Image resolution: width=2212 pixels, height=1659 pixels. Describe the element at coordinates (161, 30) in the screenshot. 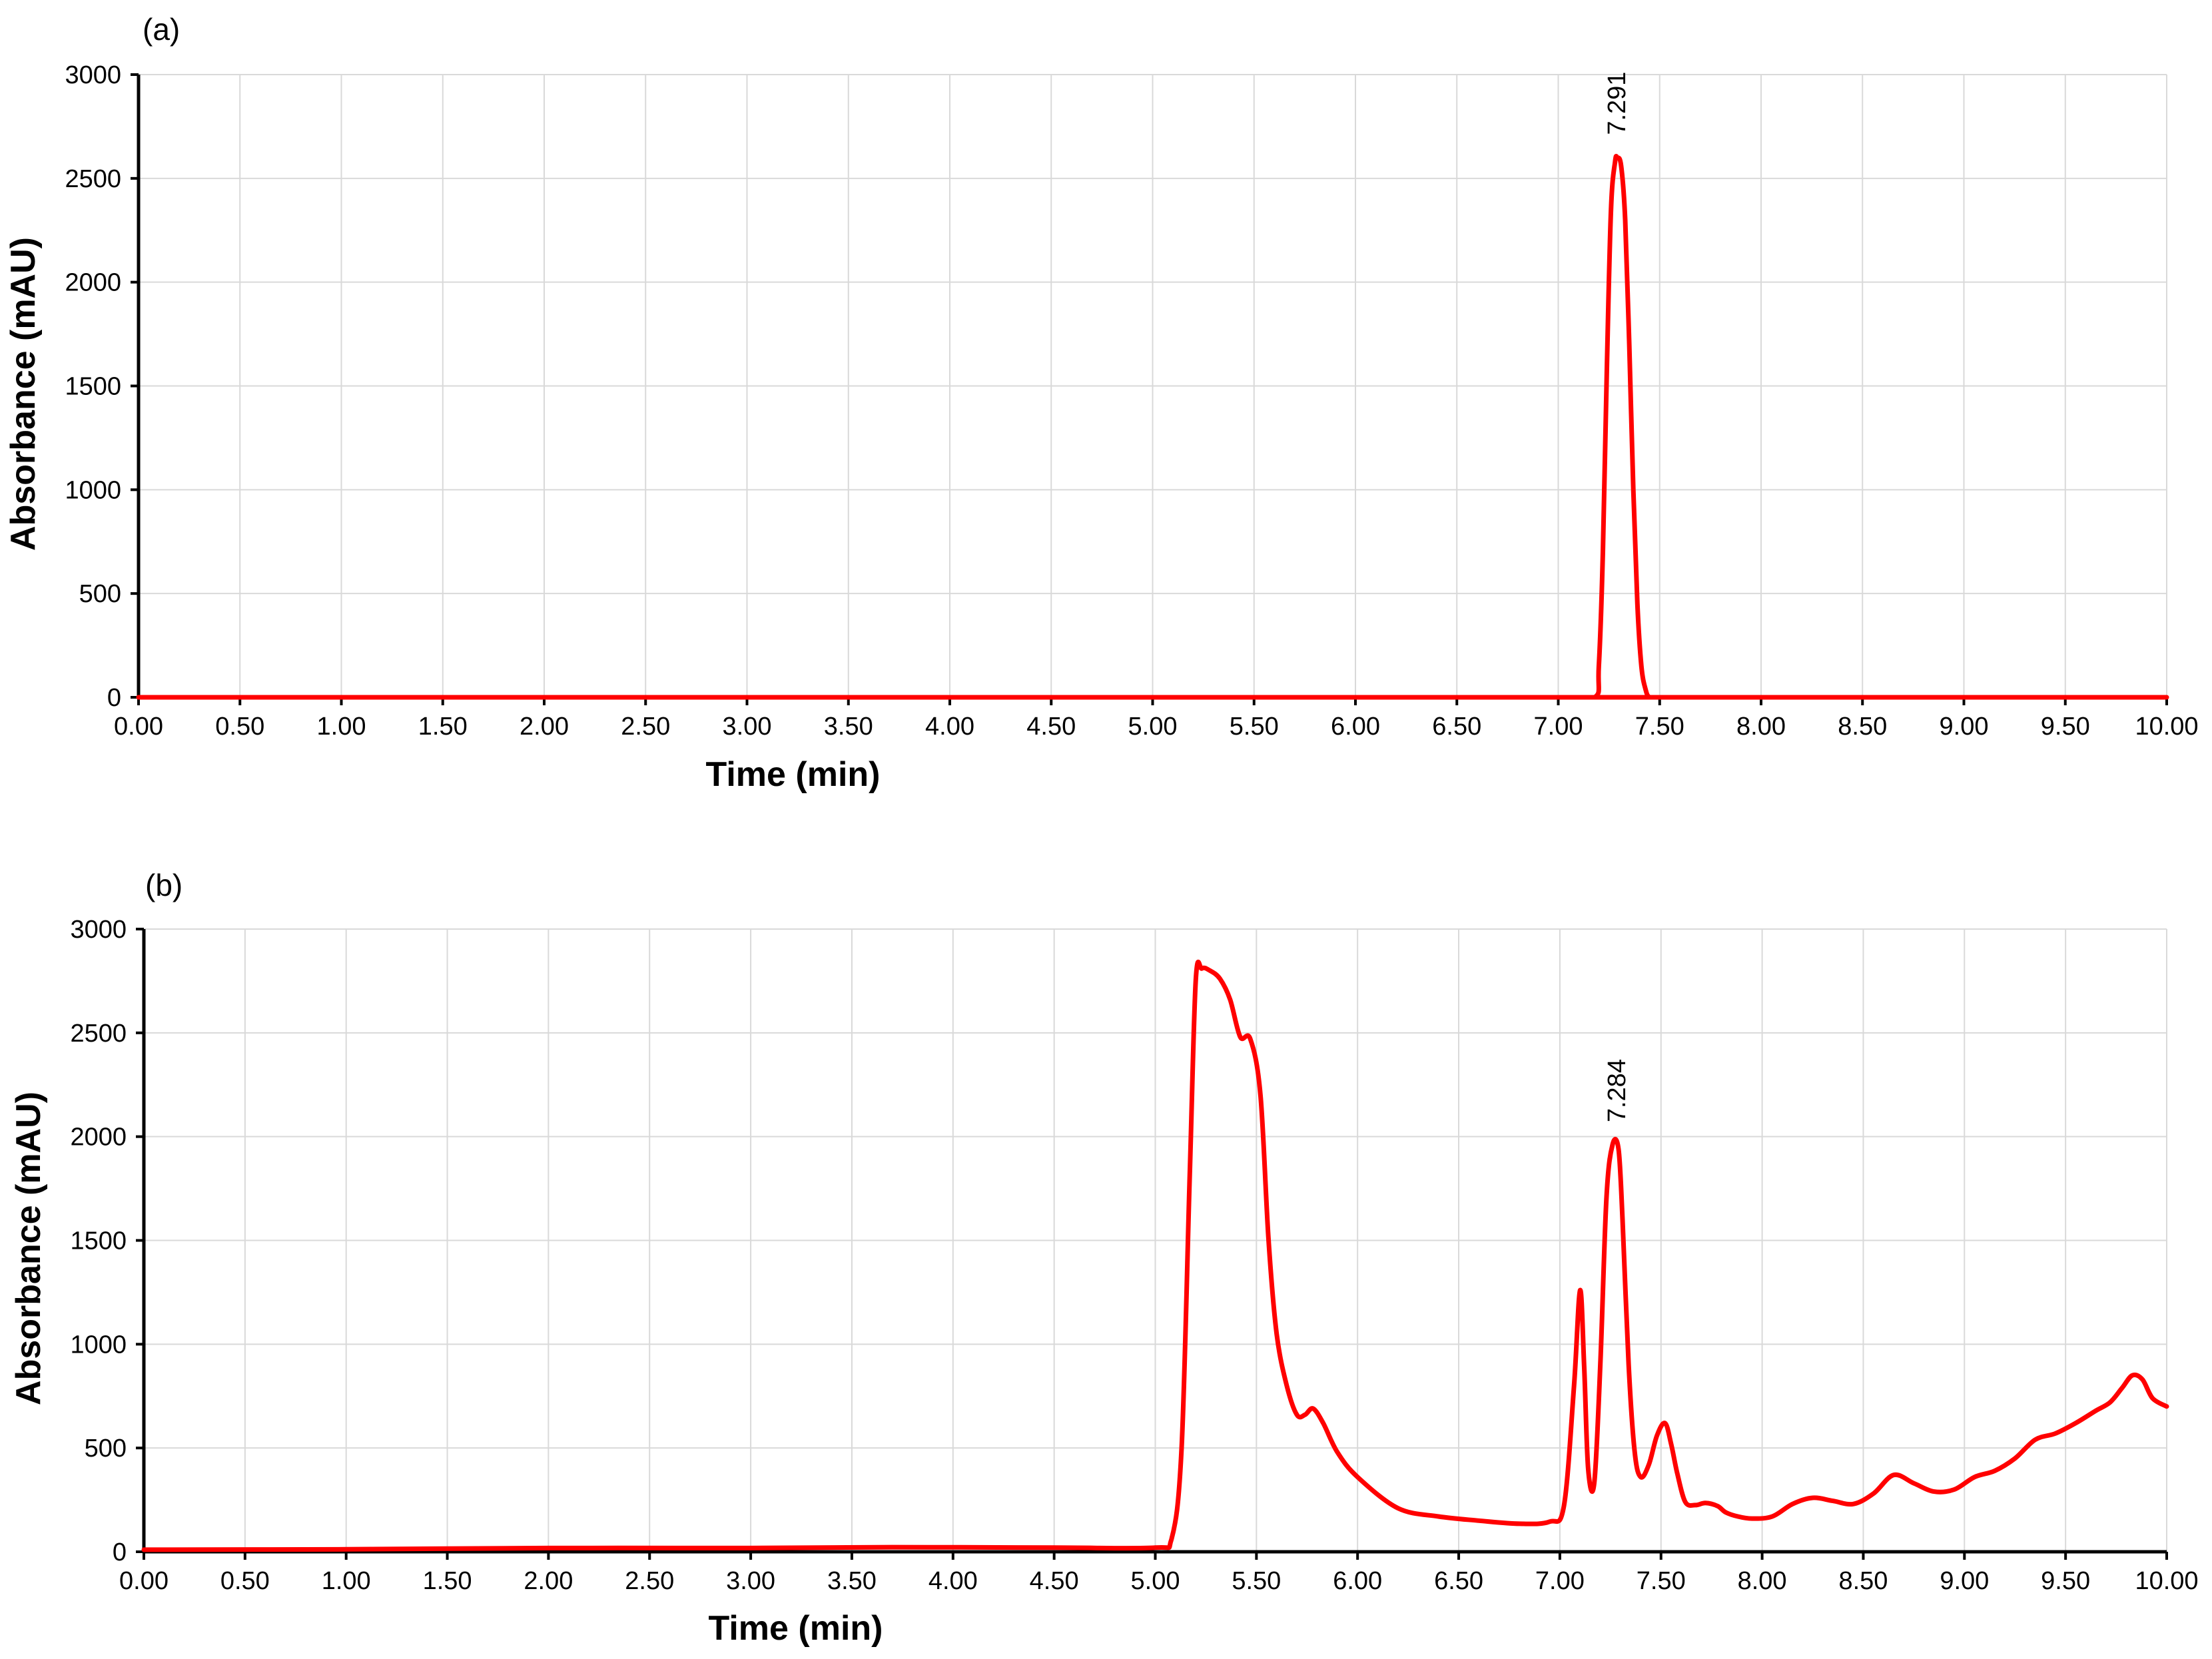

I see `panel-label: (a)` at that location.